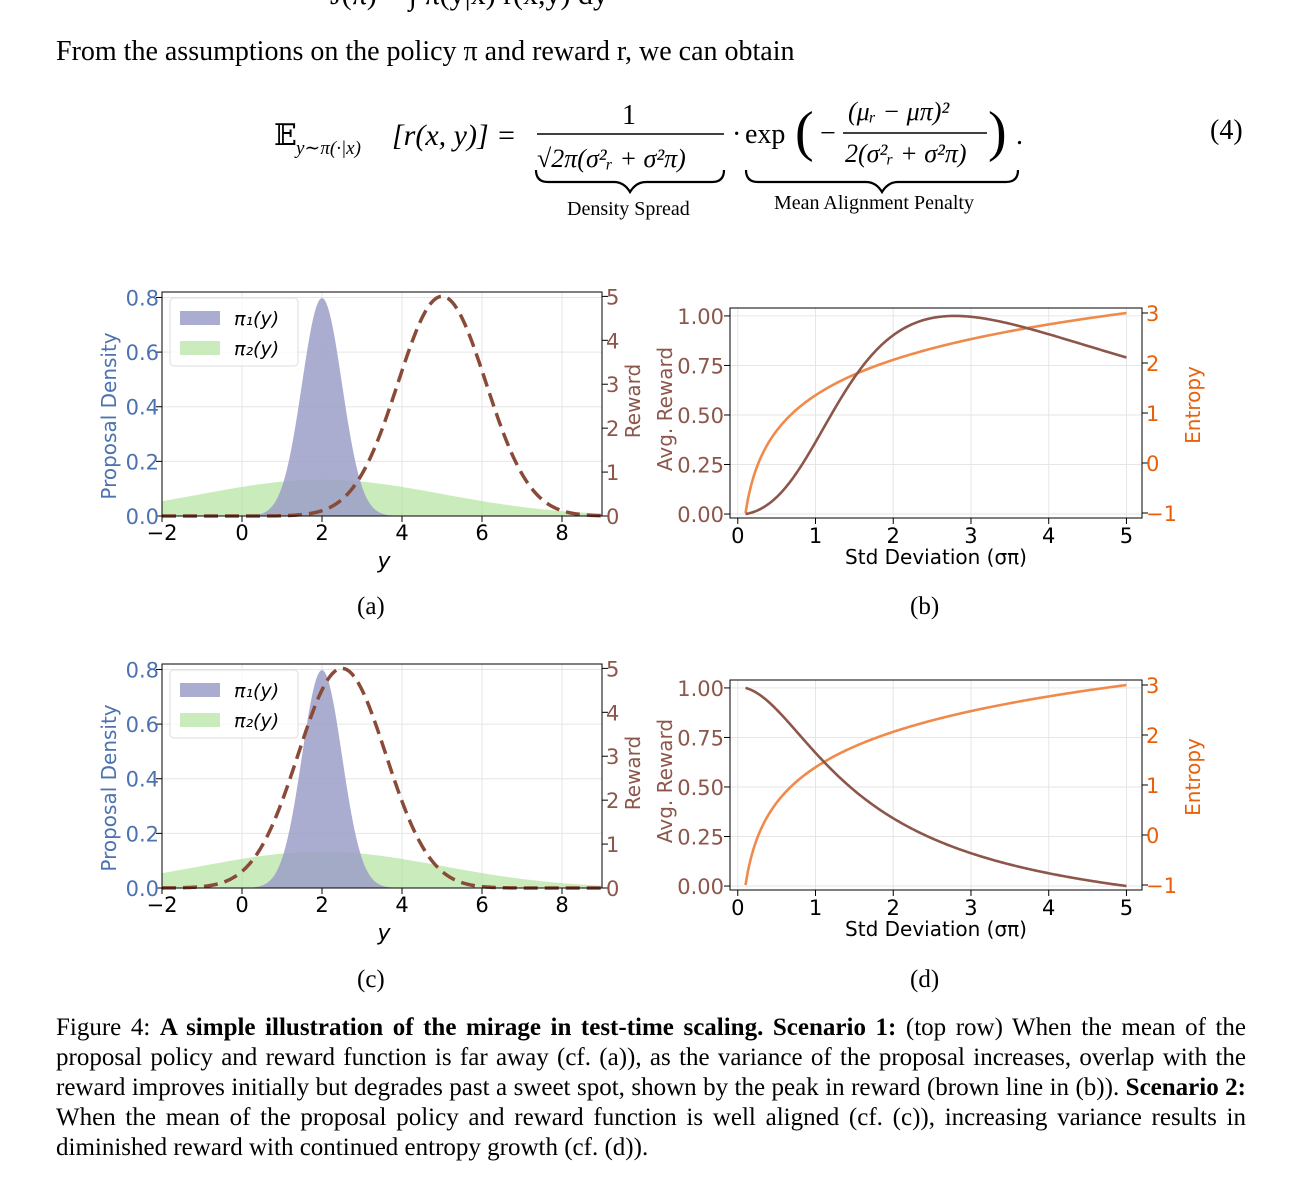  Describe the element at coordinates (162, 533) in the screenshot. I see `x-tick-label: −2` at that location.